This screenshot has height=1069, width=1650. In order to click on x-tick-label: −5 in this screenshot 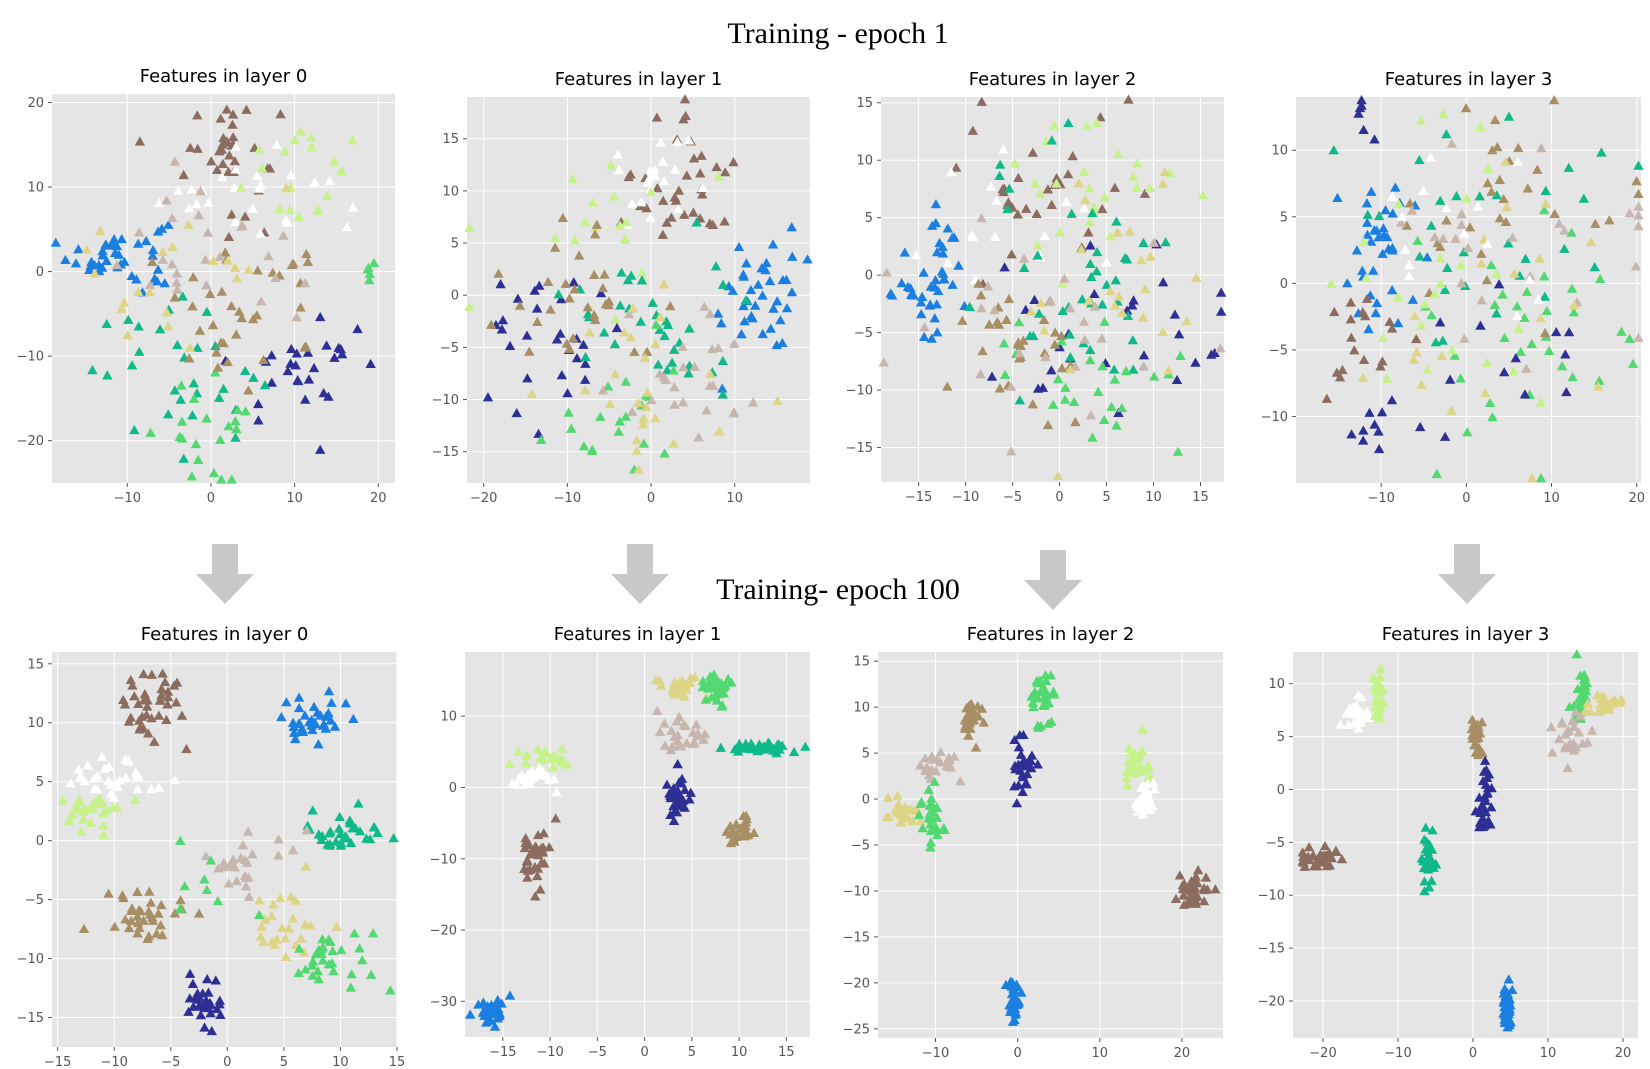, I will do `click(170, 1062)`.